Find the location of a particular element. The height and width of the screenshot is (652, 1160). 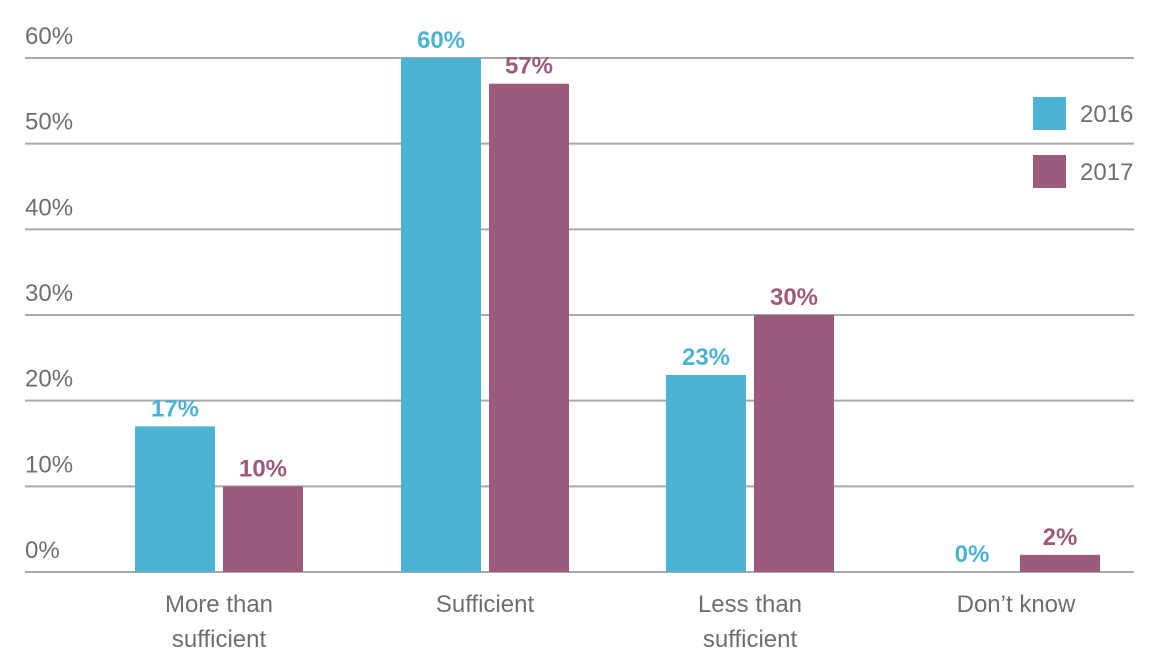

data-label: 0% is located at coordinates (972, 554).